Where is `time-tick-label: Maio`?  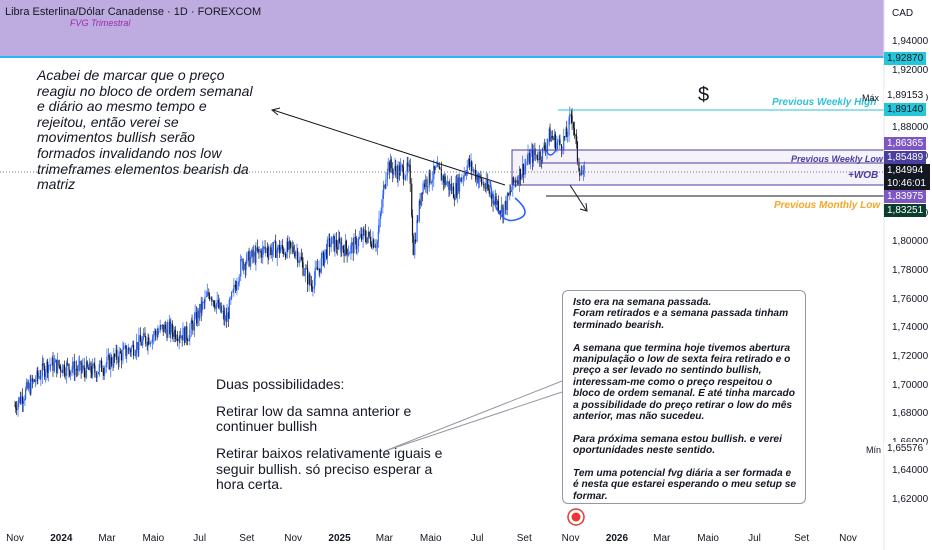
time-tick-label: Maio is located at coordinates (708, 538).